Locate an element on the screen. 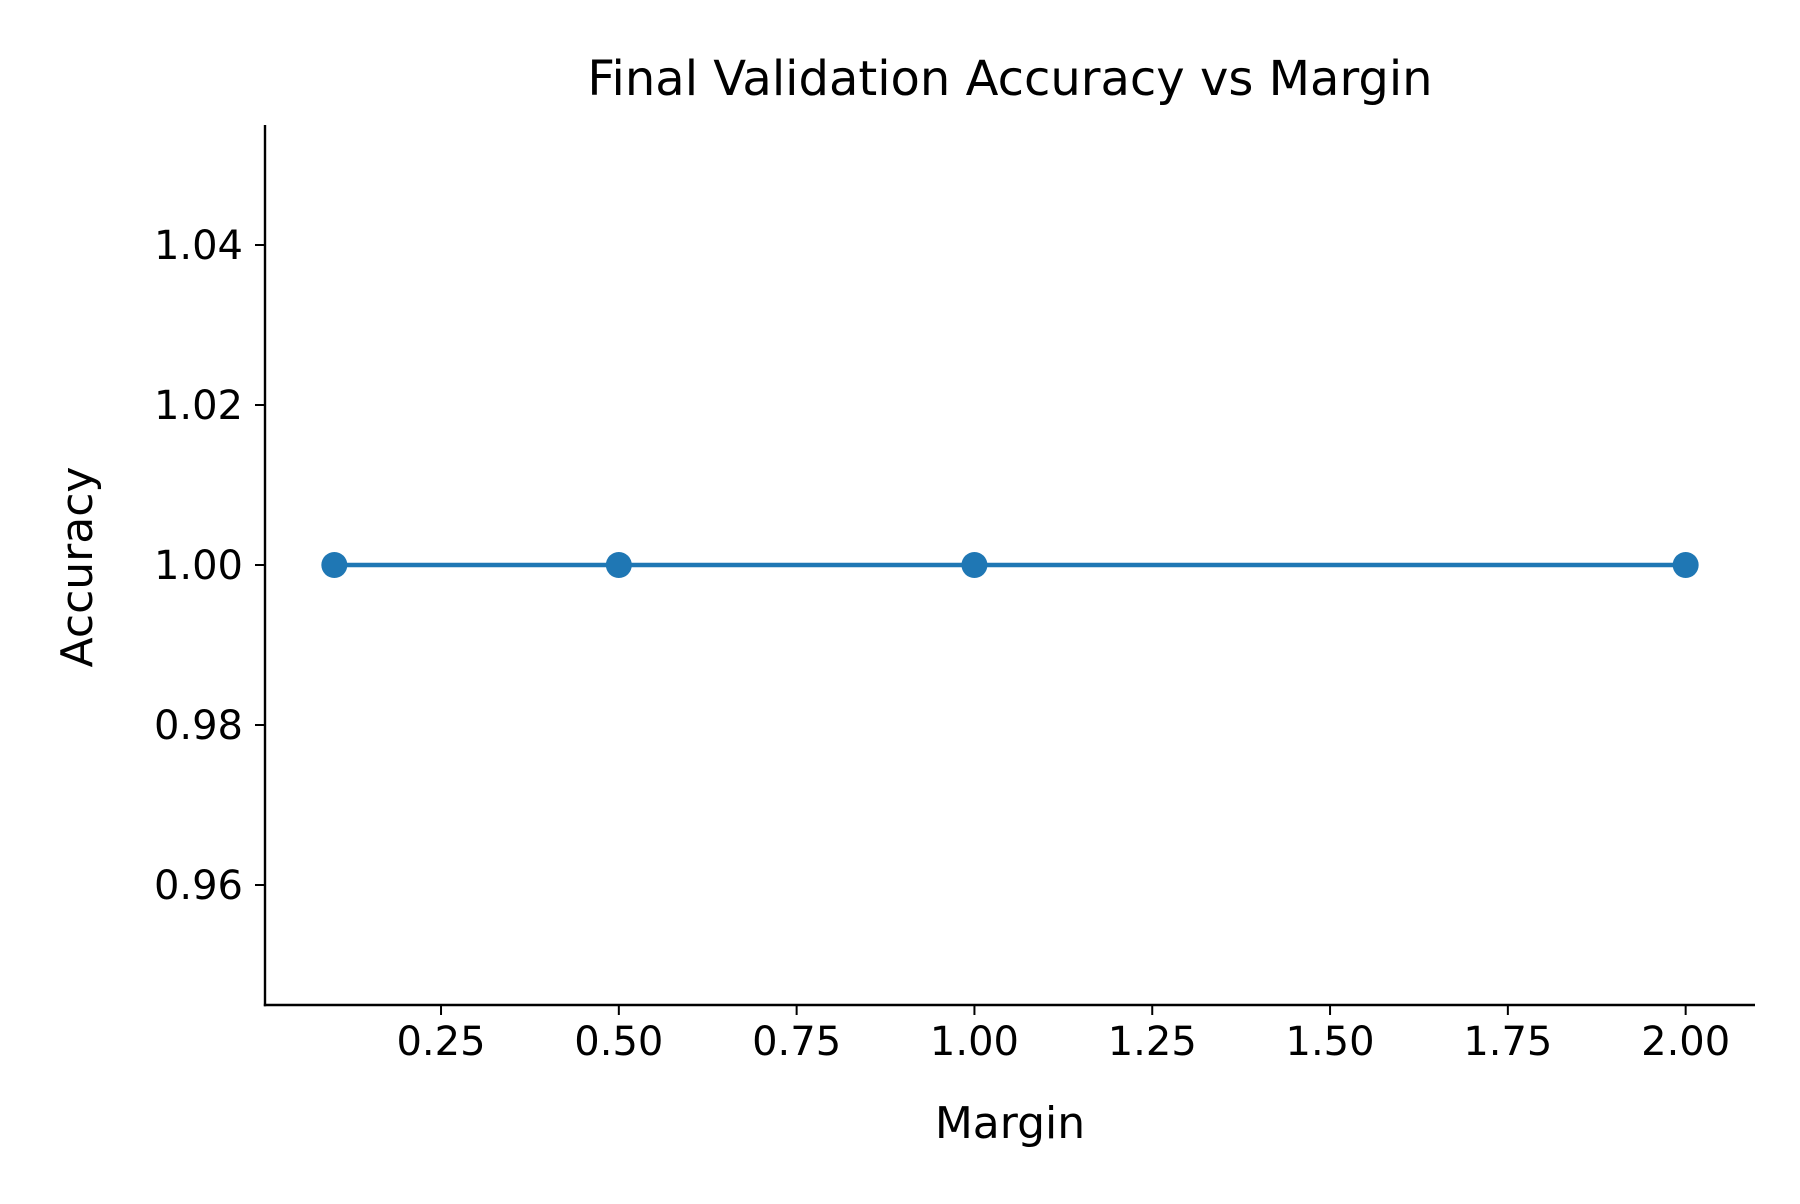 The height and width of the screenshot is (1204, 1800). x-tick-label: 0.50 is located at coordinates (618, 1042).